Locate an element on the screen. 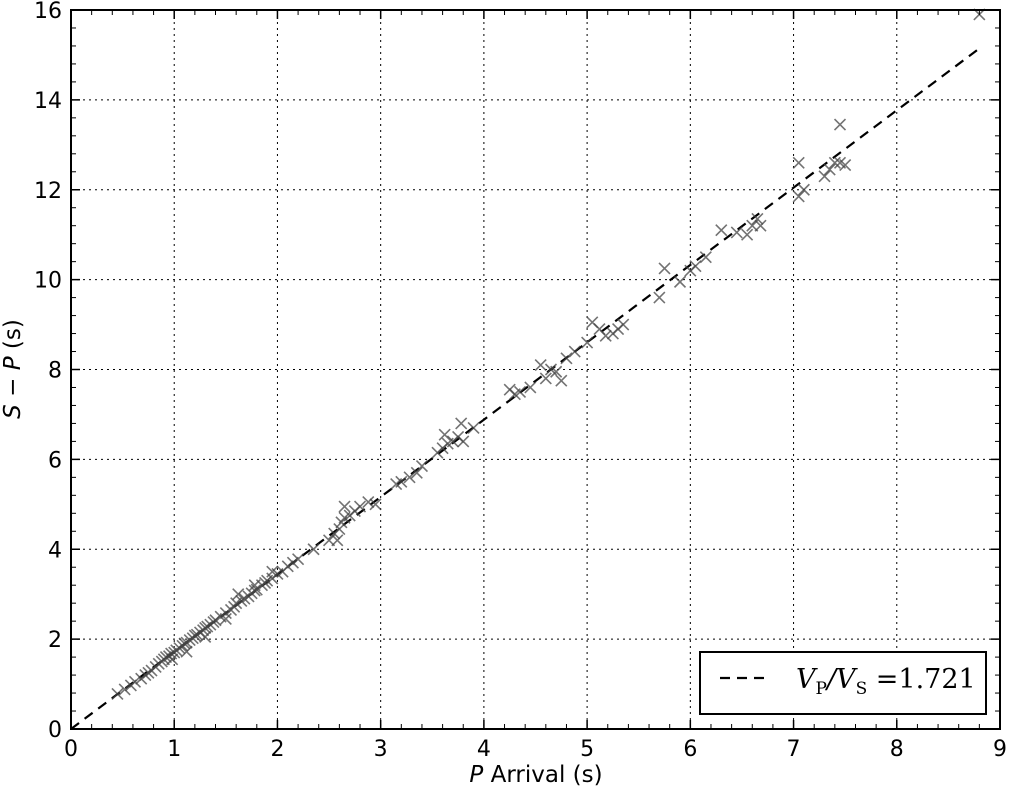 The width and height of the screenshot is (1009, 788). x-tick-label: 8 is located at coordinates (897, 749).